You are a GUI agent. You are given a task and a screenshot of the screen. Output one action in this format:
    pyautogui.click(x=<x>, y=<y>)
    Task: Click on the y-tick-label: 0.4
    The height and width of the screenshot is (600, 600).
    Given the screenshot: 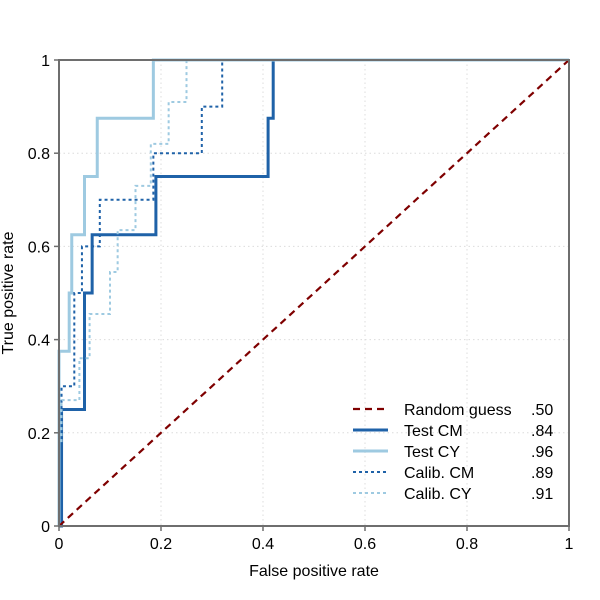 What is the action you would take?
    pyautogui.click(x=39, y=341)
    